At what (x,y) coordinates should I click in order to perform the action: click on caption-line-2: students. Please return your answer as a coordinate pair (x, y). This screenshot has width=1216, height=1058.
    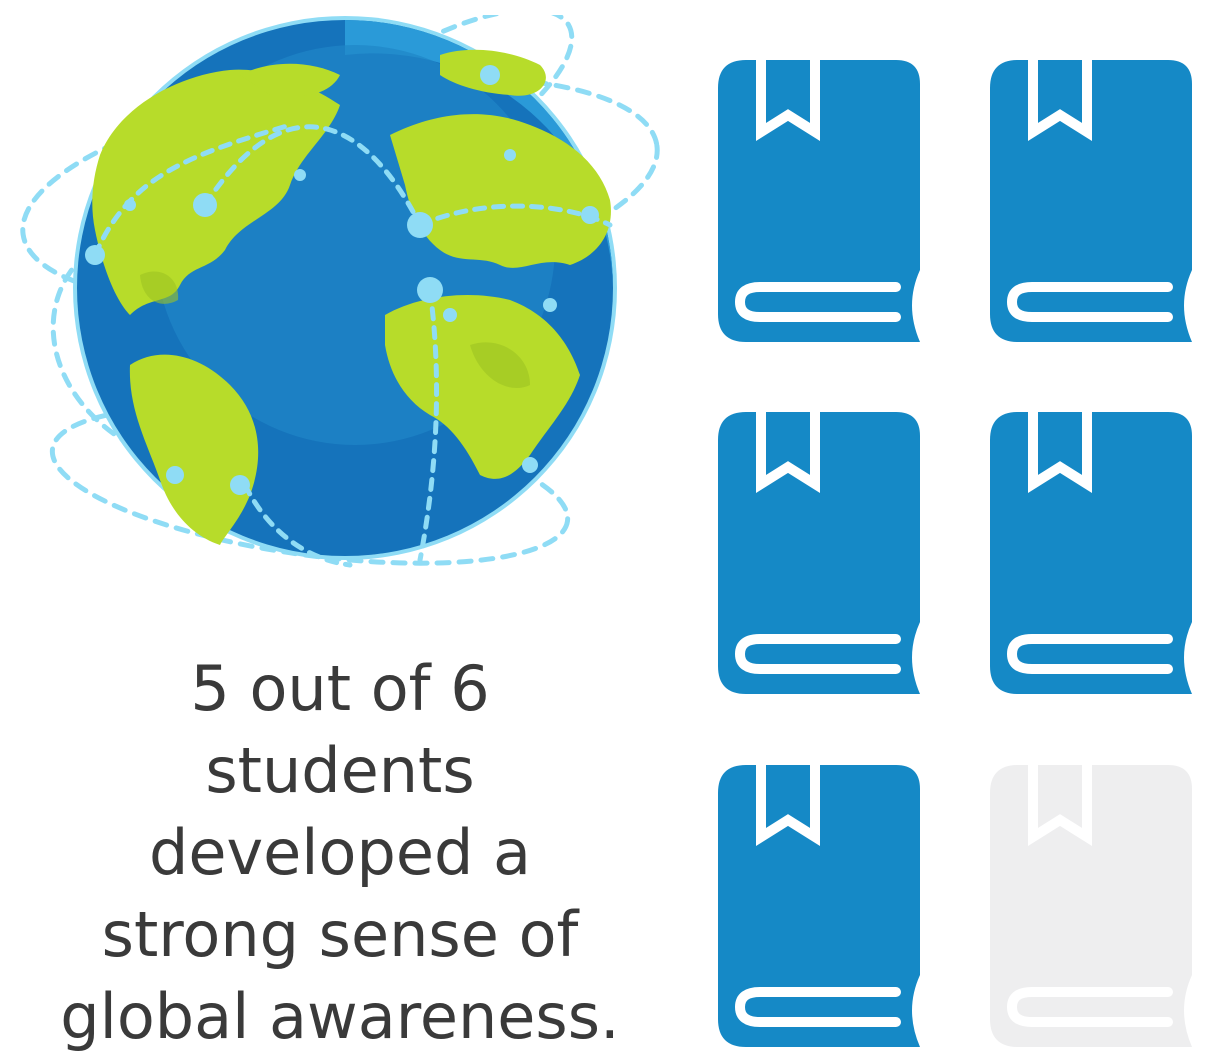
    Looking at the image, I should click on (340, 770).